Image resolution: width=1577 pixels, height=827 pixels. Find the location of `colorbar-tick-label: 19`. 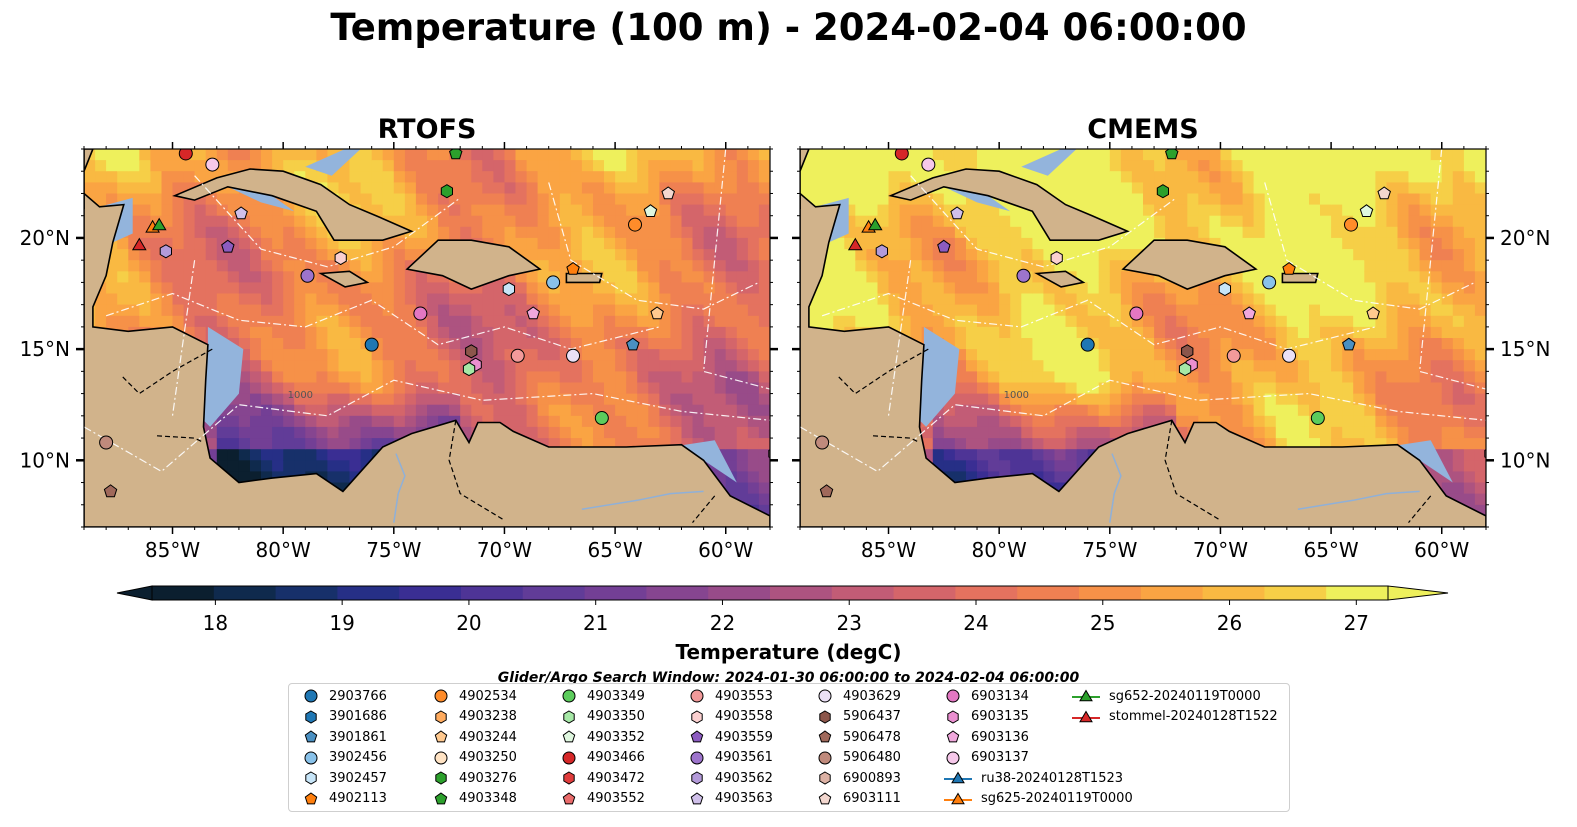

colorbar-tick-label: 19 is located at coordinates (341, 623).